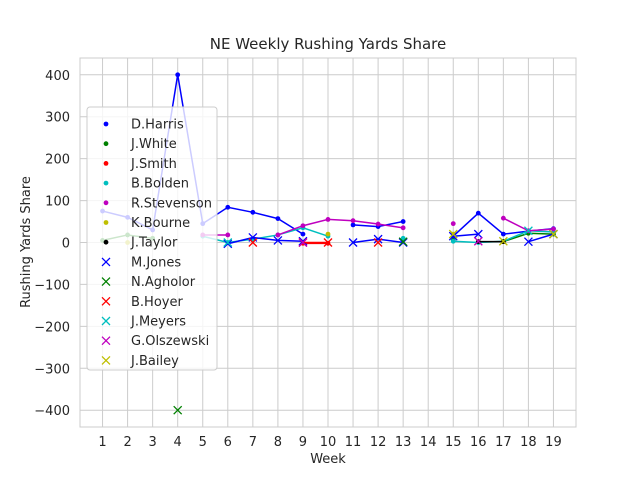 The height and width of the screenshot is (480, 640). What do you see at coordinates (52, 244) in the screenshot?
I see `y-tick-labels: −400 −300 −200 −100 0 100 200 300 400` at bounding box center [52, 244].